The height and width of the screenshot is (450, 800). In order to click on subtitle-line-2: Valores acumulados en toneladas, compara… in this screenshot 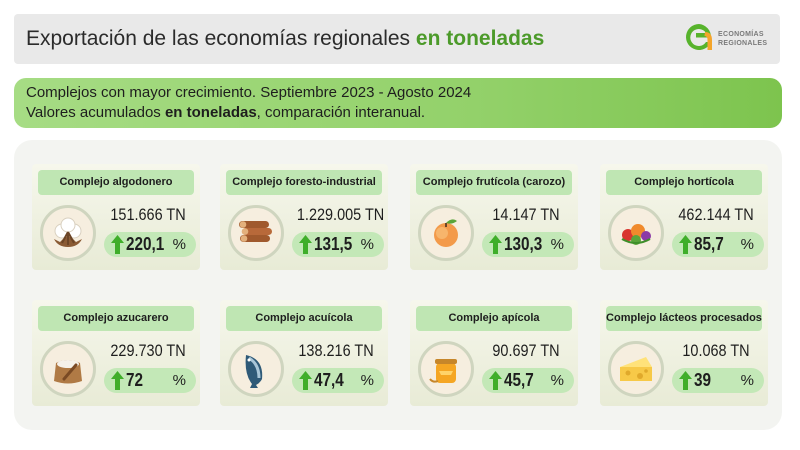, I will do `click(398, 113)`.